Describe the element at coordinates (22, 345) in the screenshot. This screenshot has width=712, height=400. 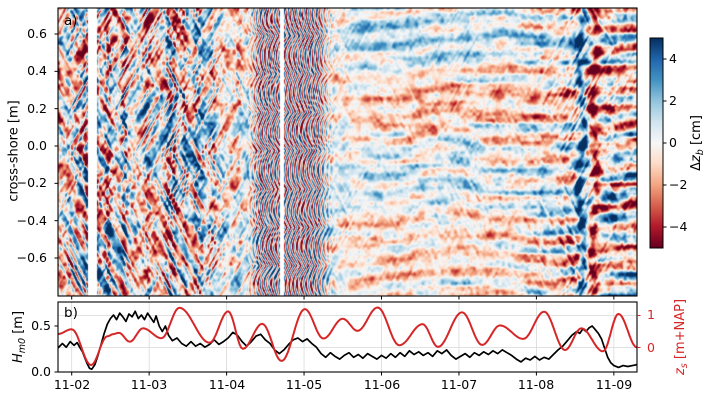
I see `hm0-subscript: m0` at that location.